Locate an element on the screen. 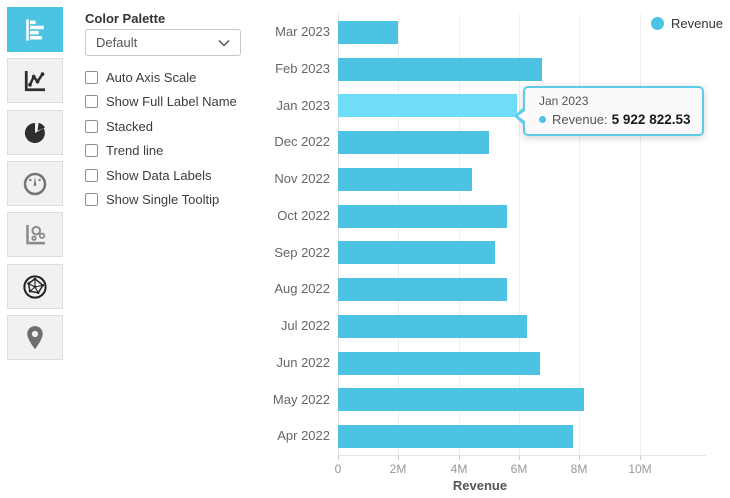  bar-dec-2022 is located at coordinates (413, 143).